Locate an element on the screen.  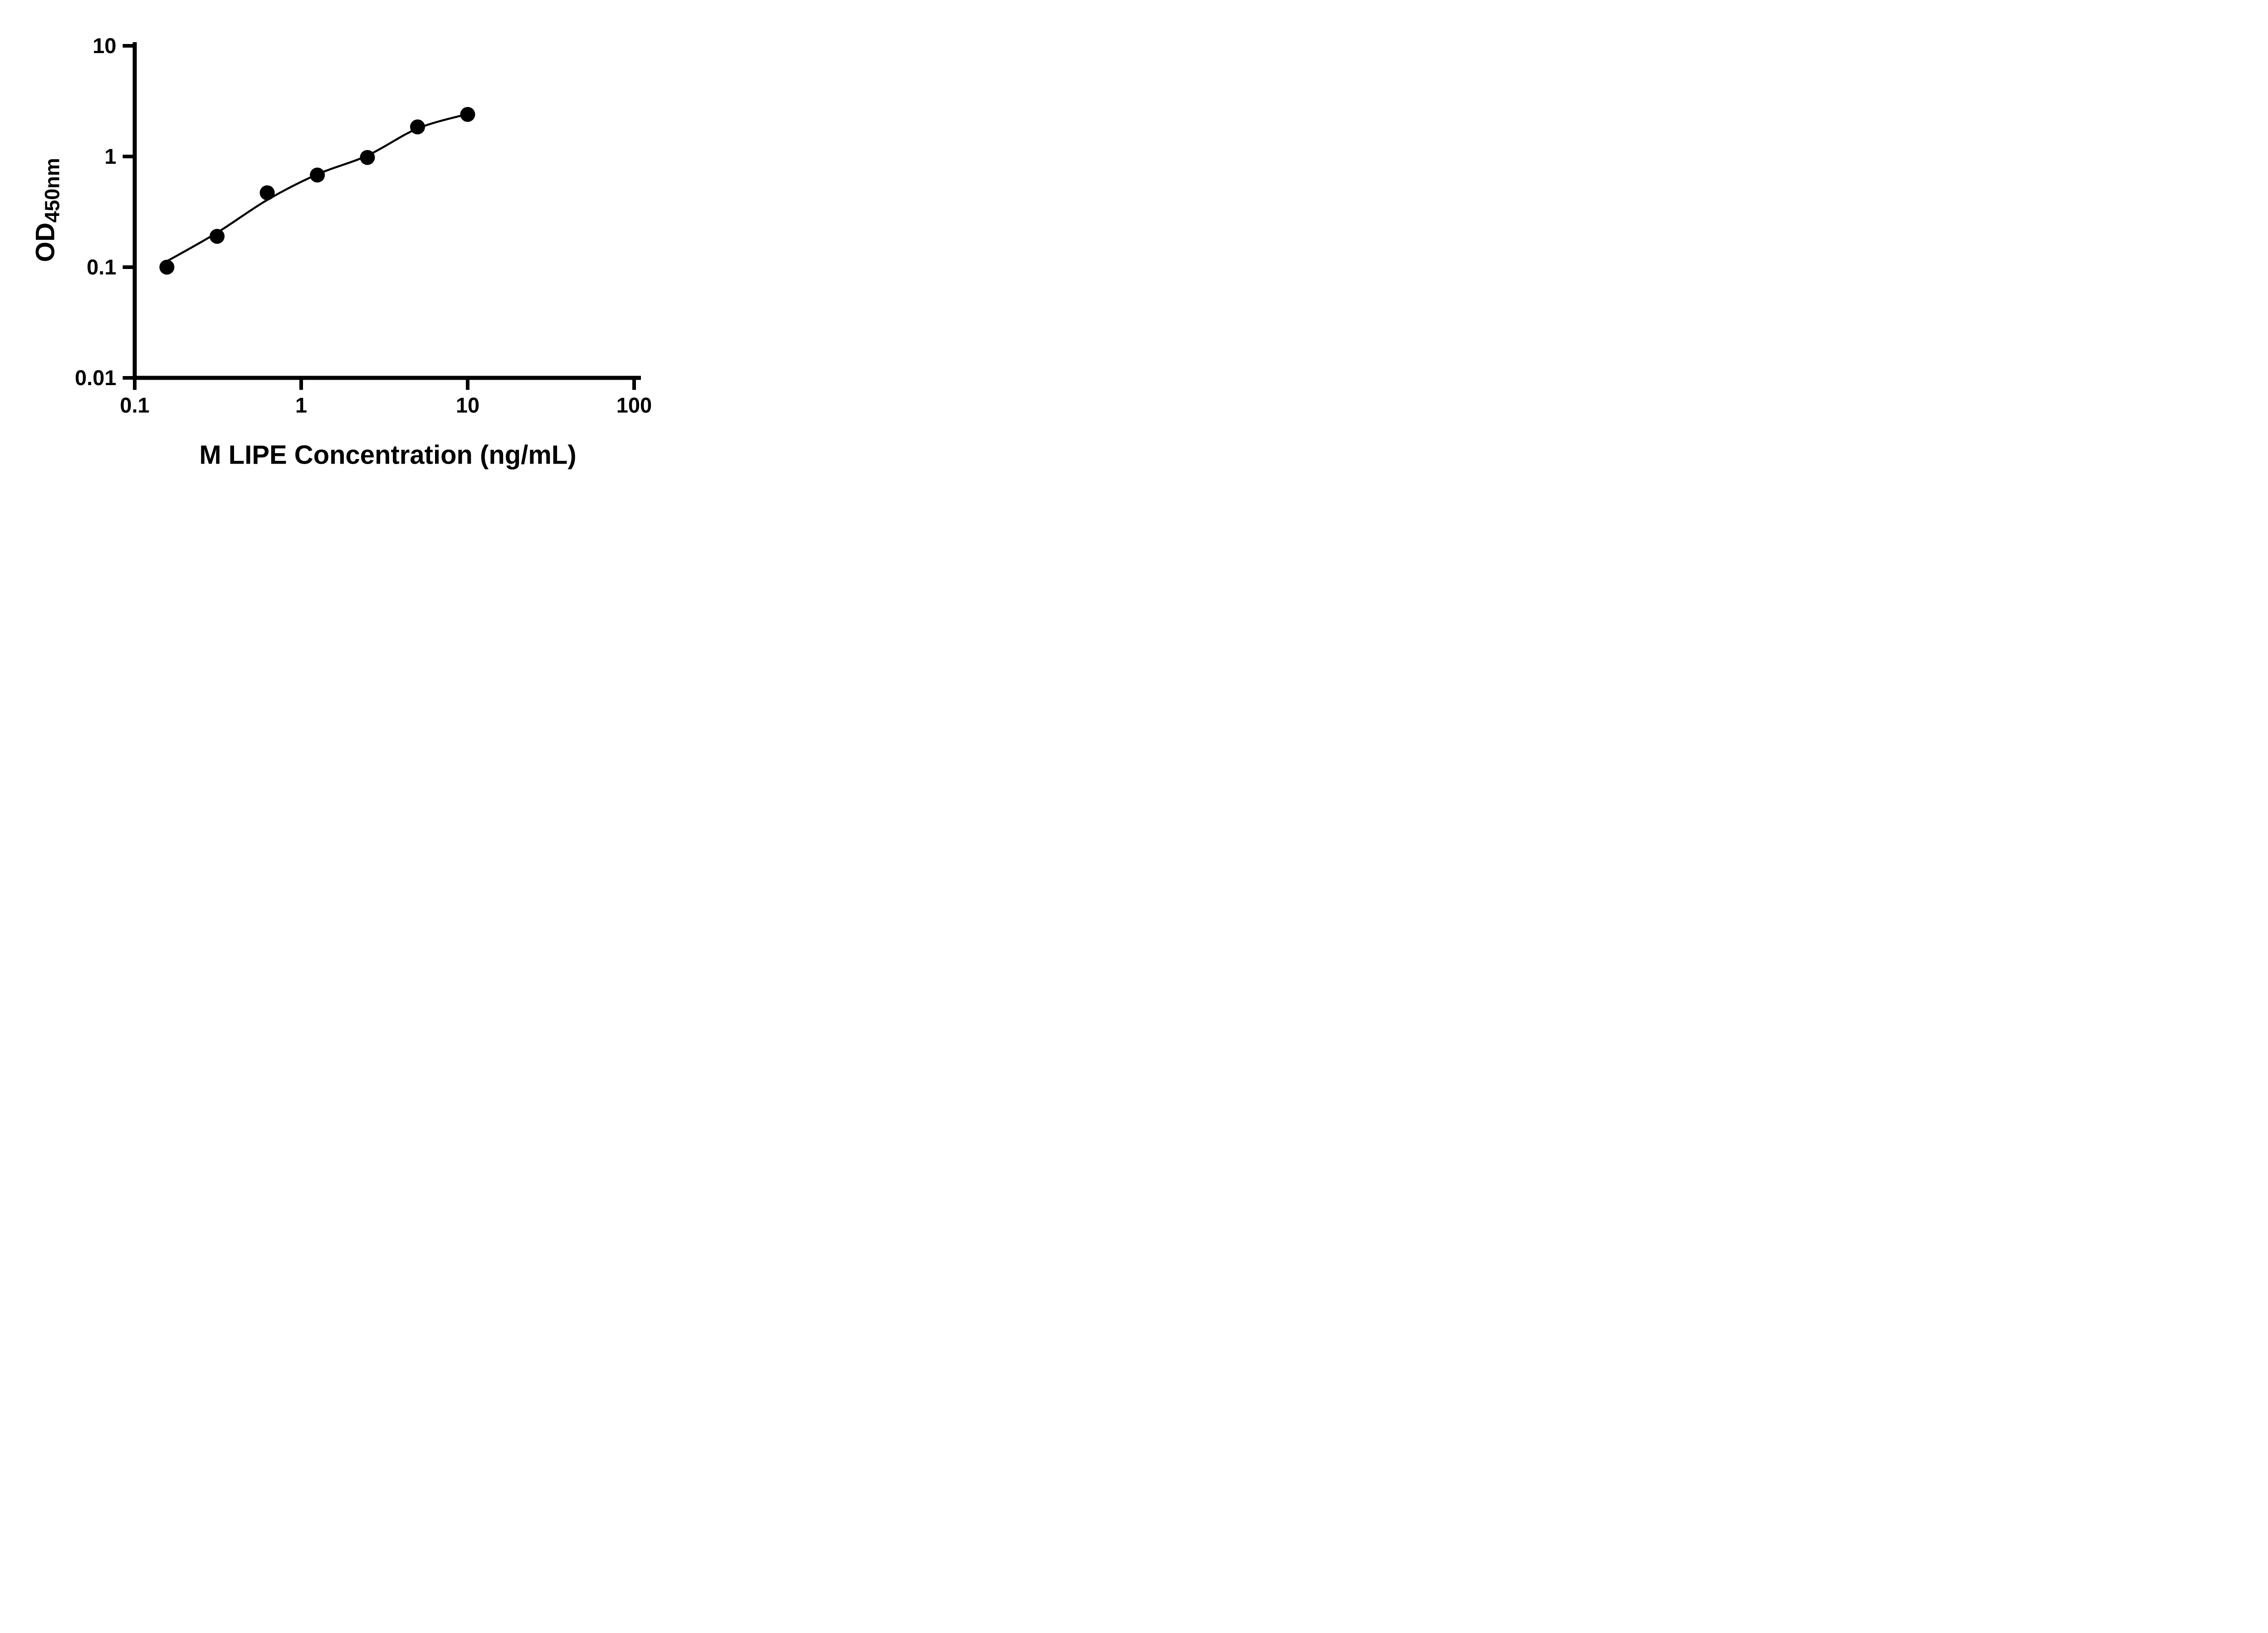
x-axis-title: M LIPE Concentration (ng/mL) is located at coordinates (388, 455).